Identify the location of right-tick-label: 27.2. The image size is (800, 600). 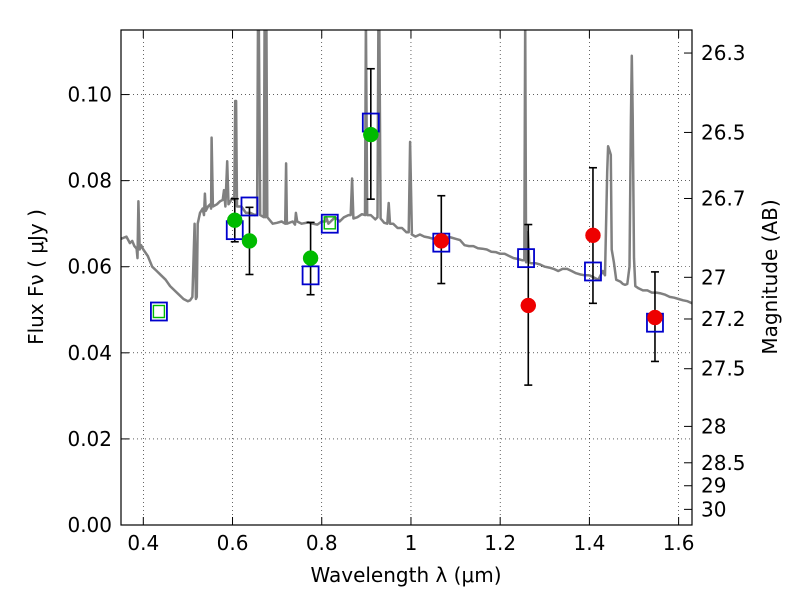
(723, 319).